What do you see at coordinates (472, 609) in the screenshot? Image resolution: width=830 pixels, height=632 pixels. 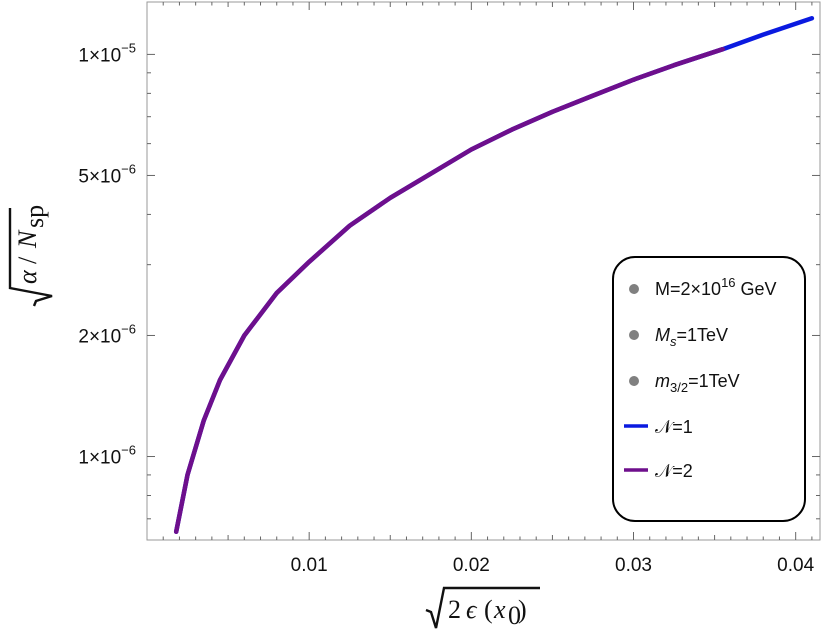 I see `x-label-epsilon: ϵ` at bounding box center [472, 609].